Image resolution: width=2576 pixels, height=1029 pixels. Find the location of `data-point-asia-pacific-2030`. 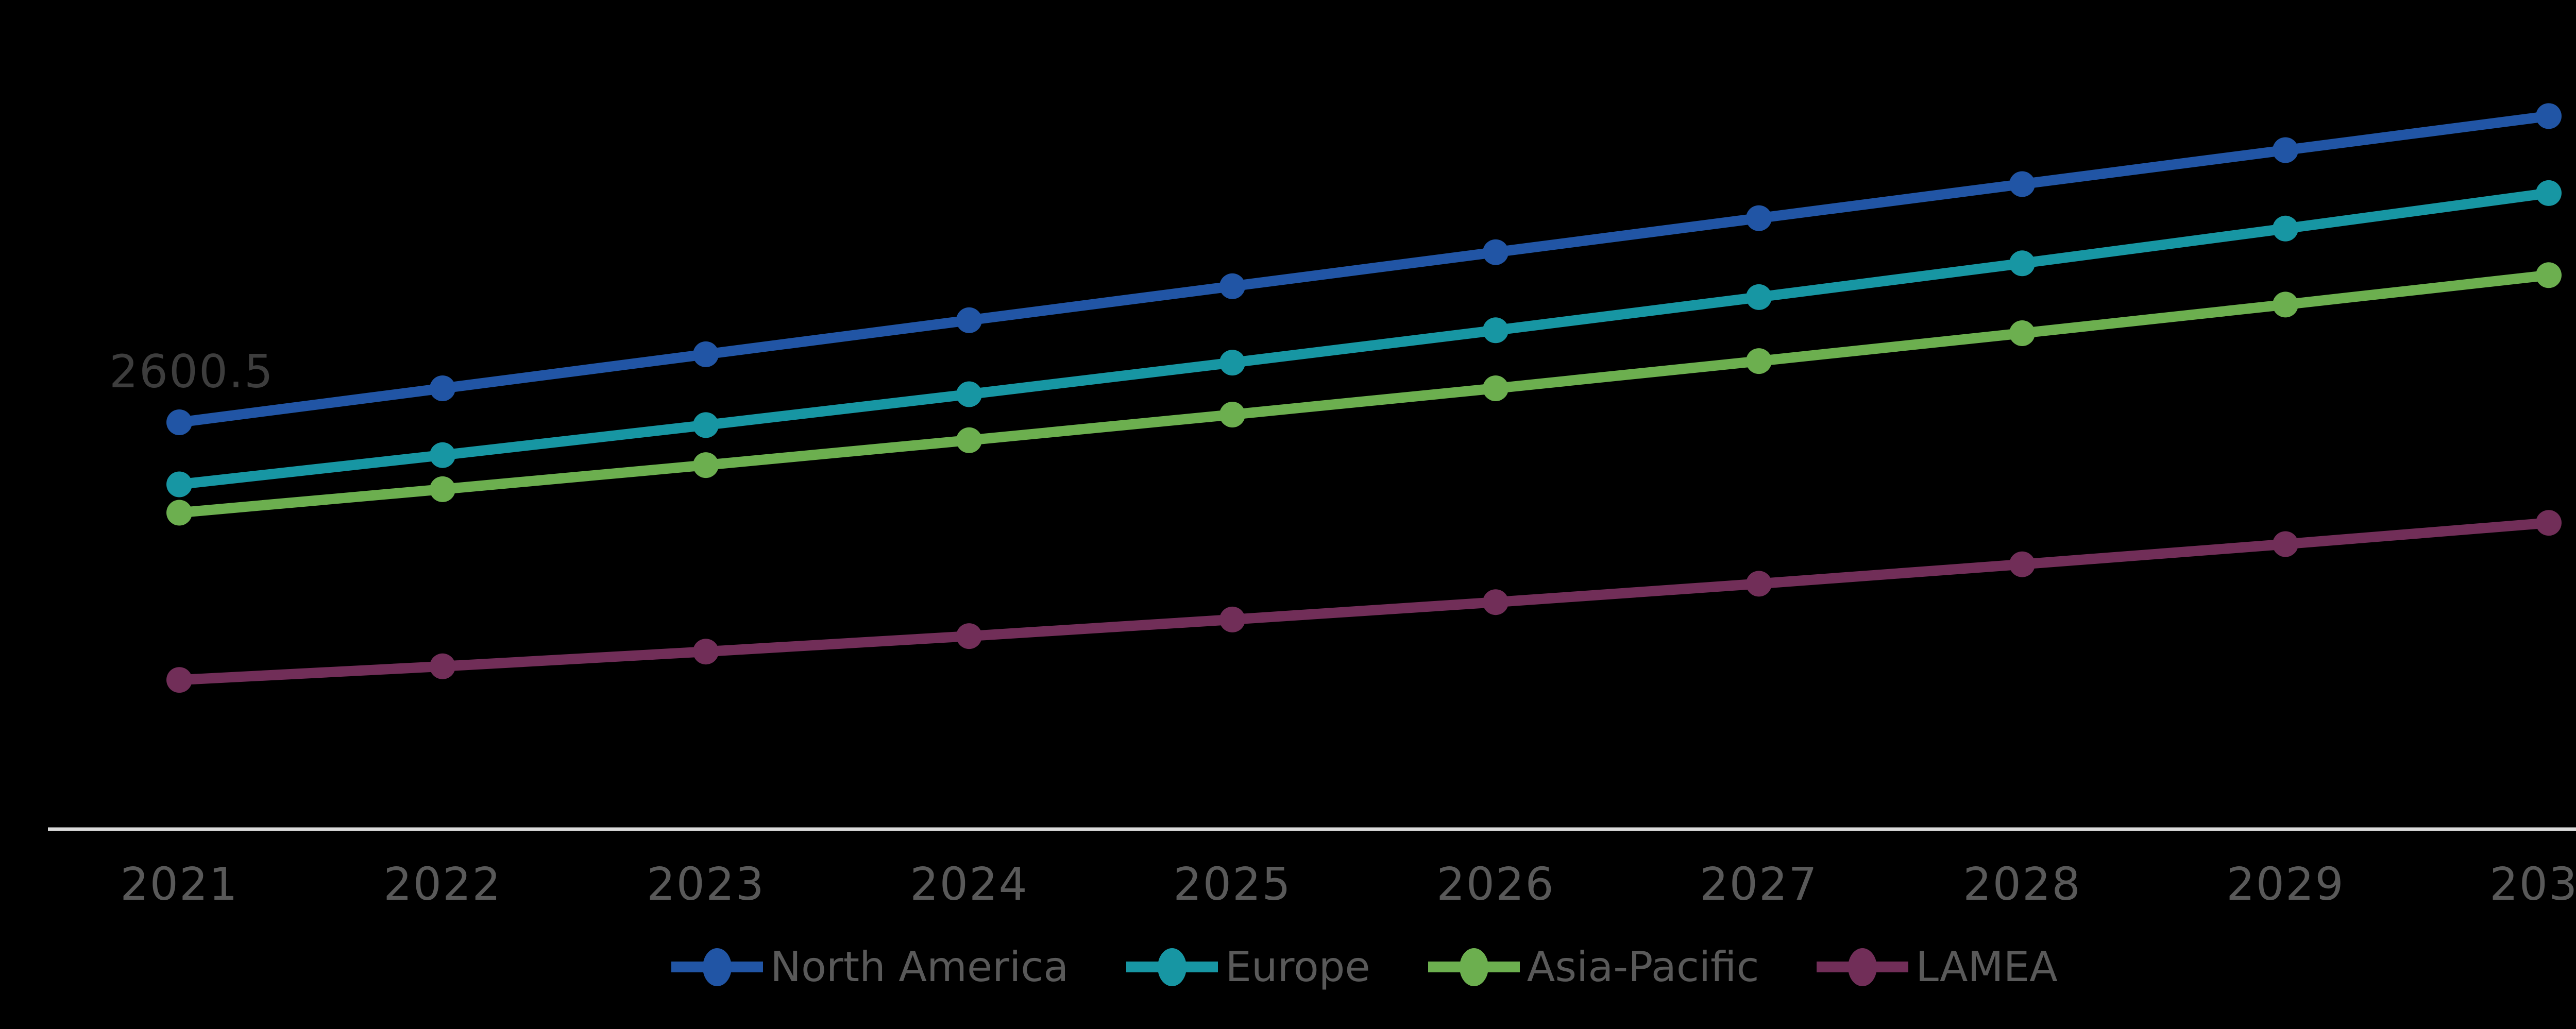

data-point-asia-pacific-2030 is located at coordinates (2549, 275).